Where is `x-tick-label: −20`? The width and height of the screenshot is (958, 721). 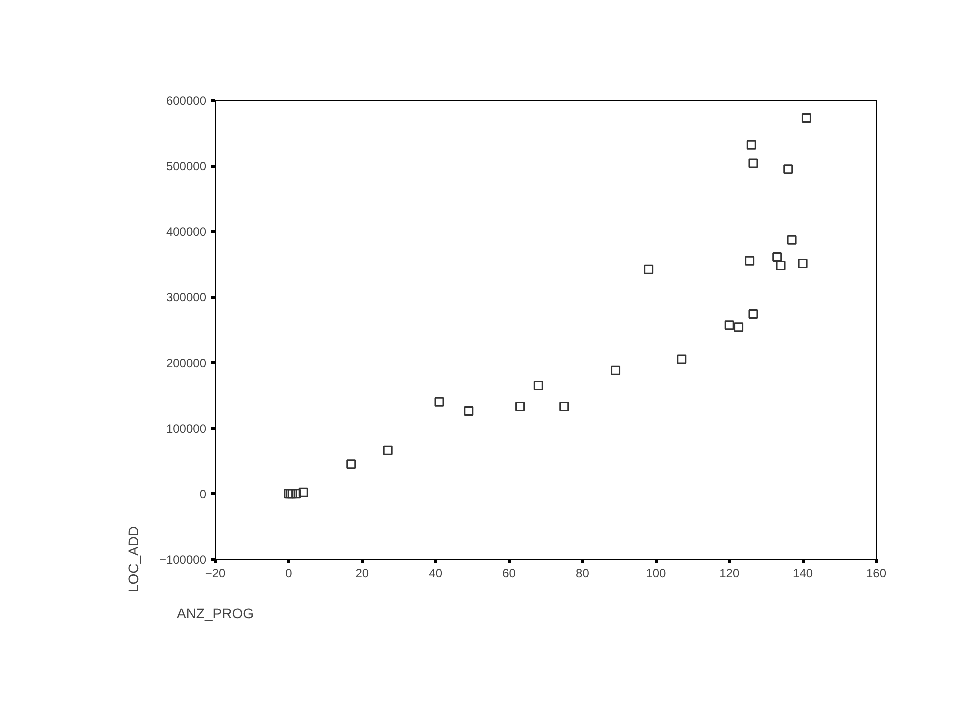 x-tick-label: −20 is located at coordinates (215, 573).